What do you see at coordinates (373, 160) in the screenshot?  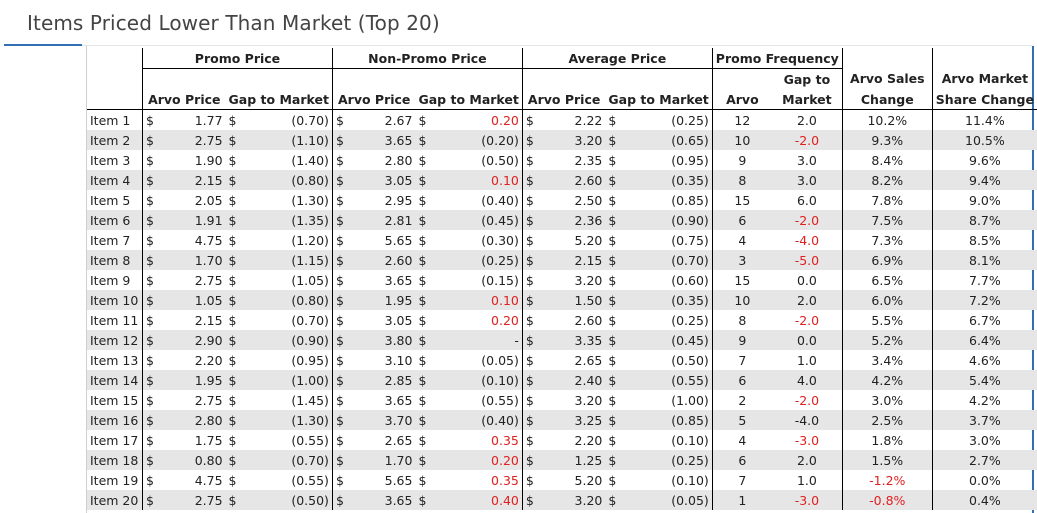 I see `money-cell: $2.80` at bounding box center [373, 160].